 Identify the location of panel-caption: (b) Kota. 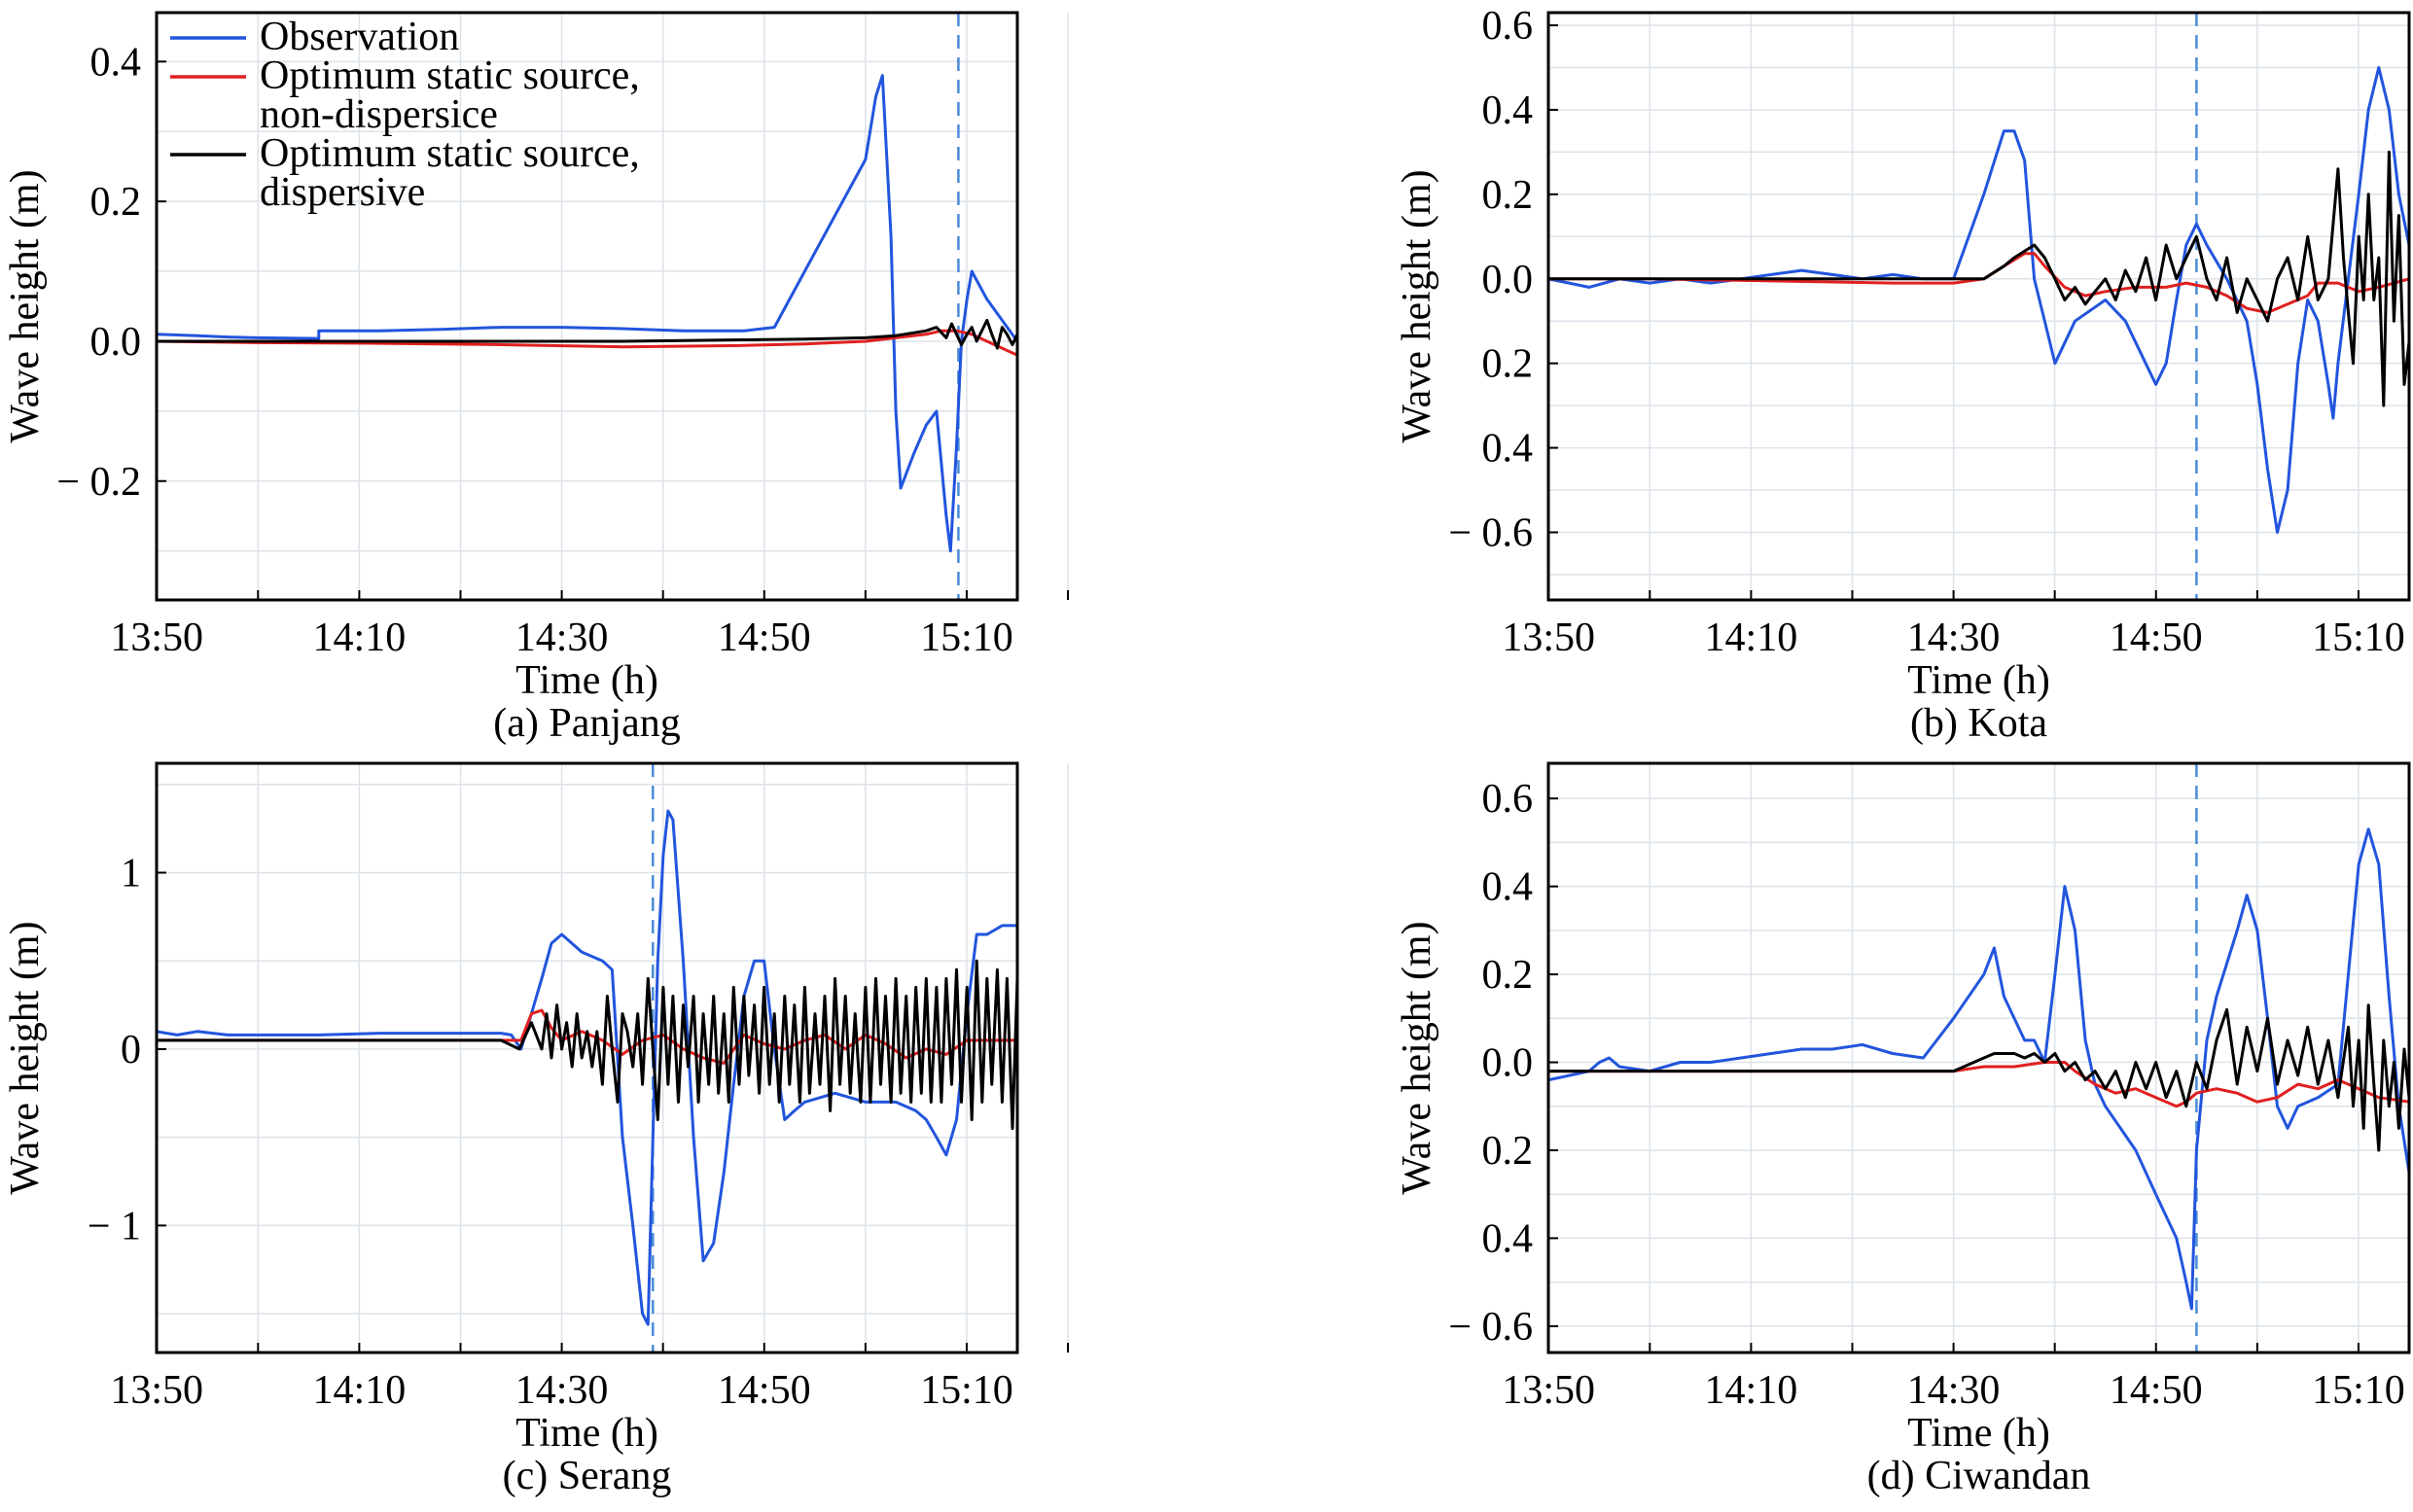
(1979, 723).